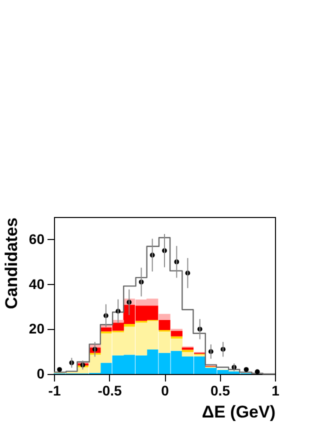 Image resolution: width=327 pixels, height=423 pixels. What do you see at coordinates (276, 390) in the screenshot?
I see `x-tick-label: 1` at bounding box center [276, 390].